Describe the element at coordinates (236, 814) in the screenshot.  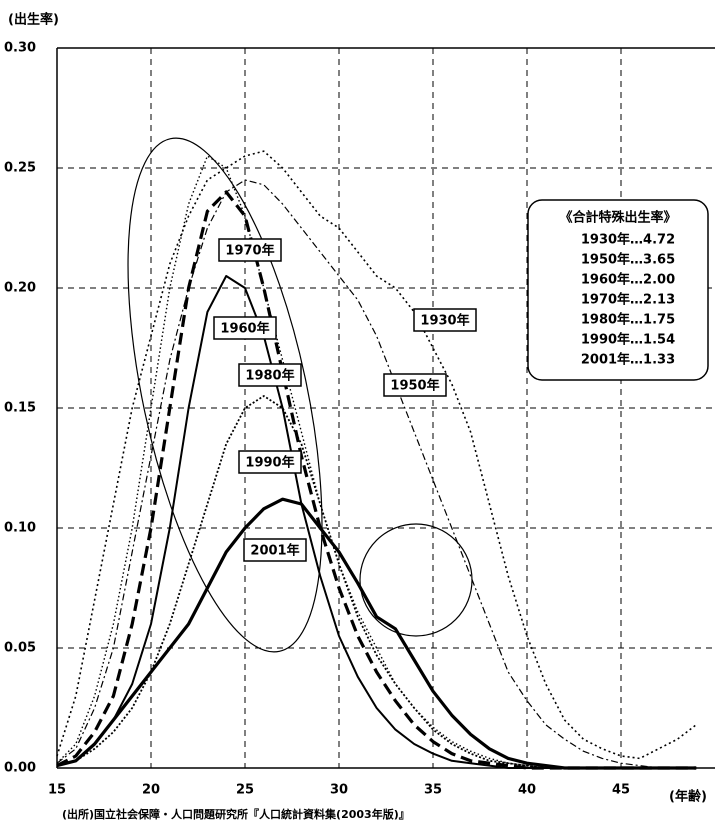
I see `source: (出所)国立社会保障・人口問題研究所『人口統計資料集(2003年版)』` at that location.